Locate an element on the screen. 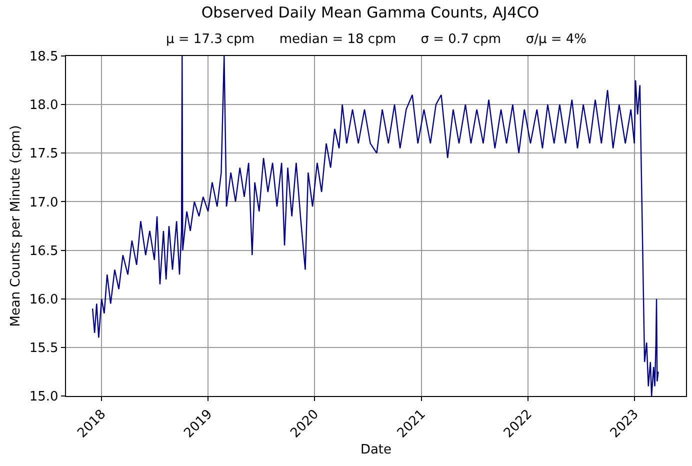  x-axis-title: Date is located at coordinates (376, 450).